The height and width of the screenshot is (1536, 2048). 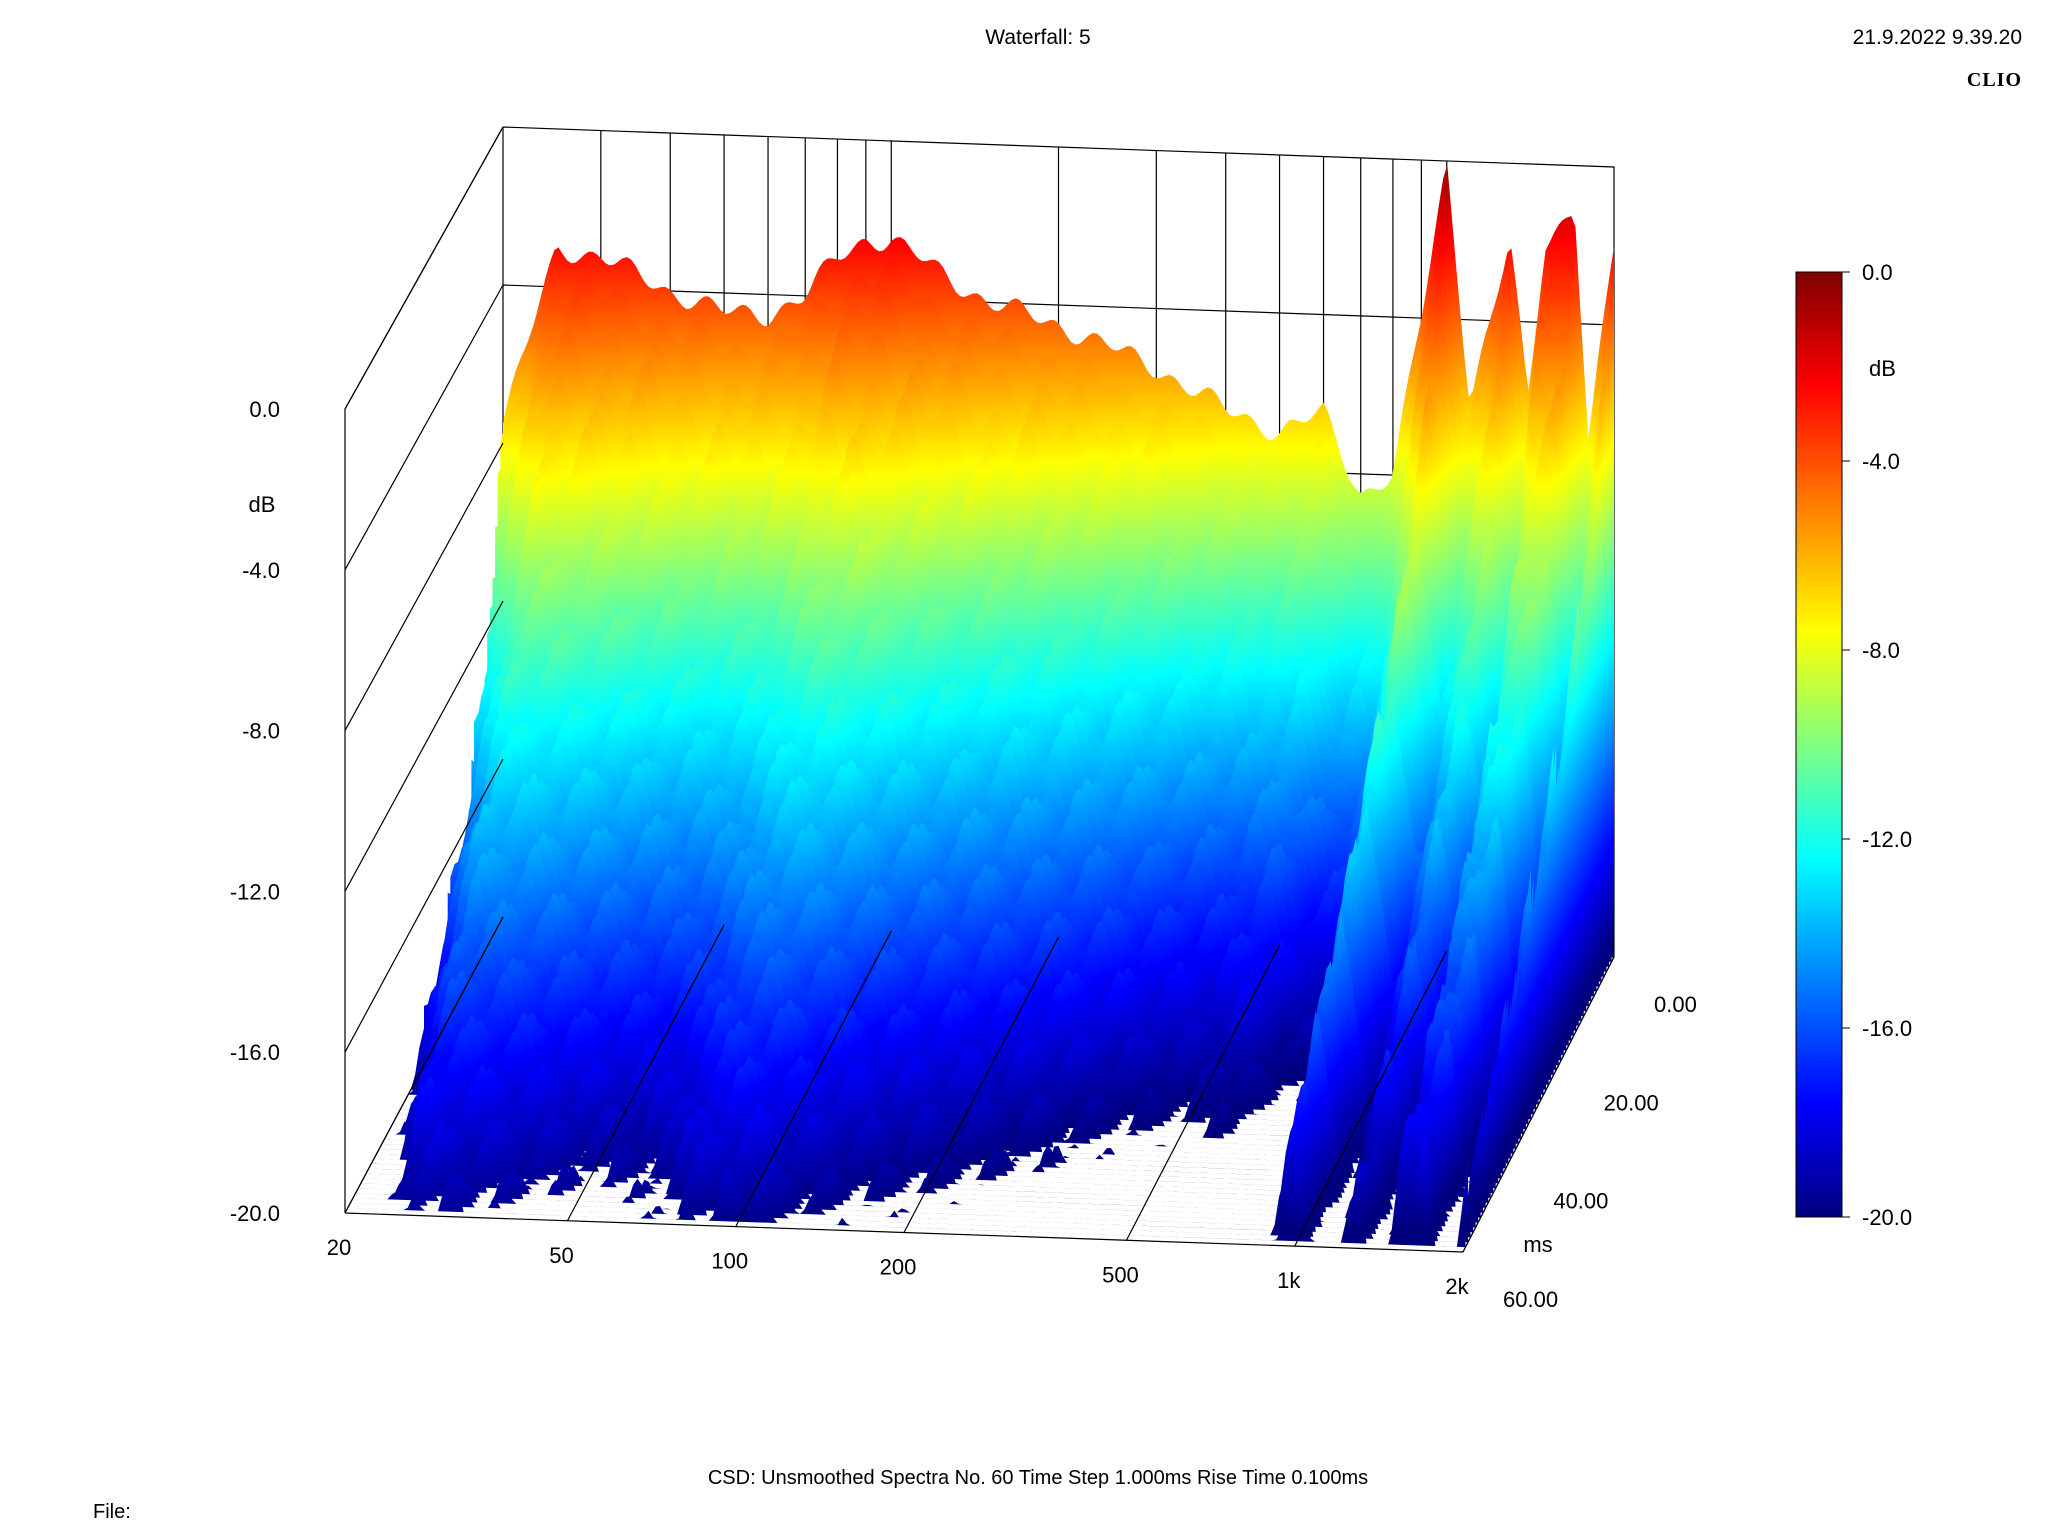 What do you see at coordinates (1819, 744) in the screenshot?
I see `colorbar` at bounding box center [1819, 744].